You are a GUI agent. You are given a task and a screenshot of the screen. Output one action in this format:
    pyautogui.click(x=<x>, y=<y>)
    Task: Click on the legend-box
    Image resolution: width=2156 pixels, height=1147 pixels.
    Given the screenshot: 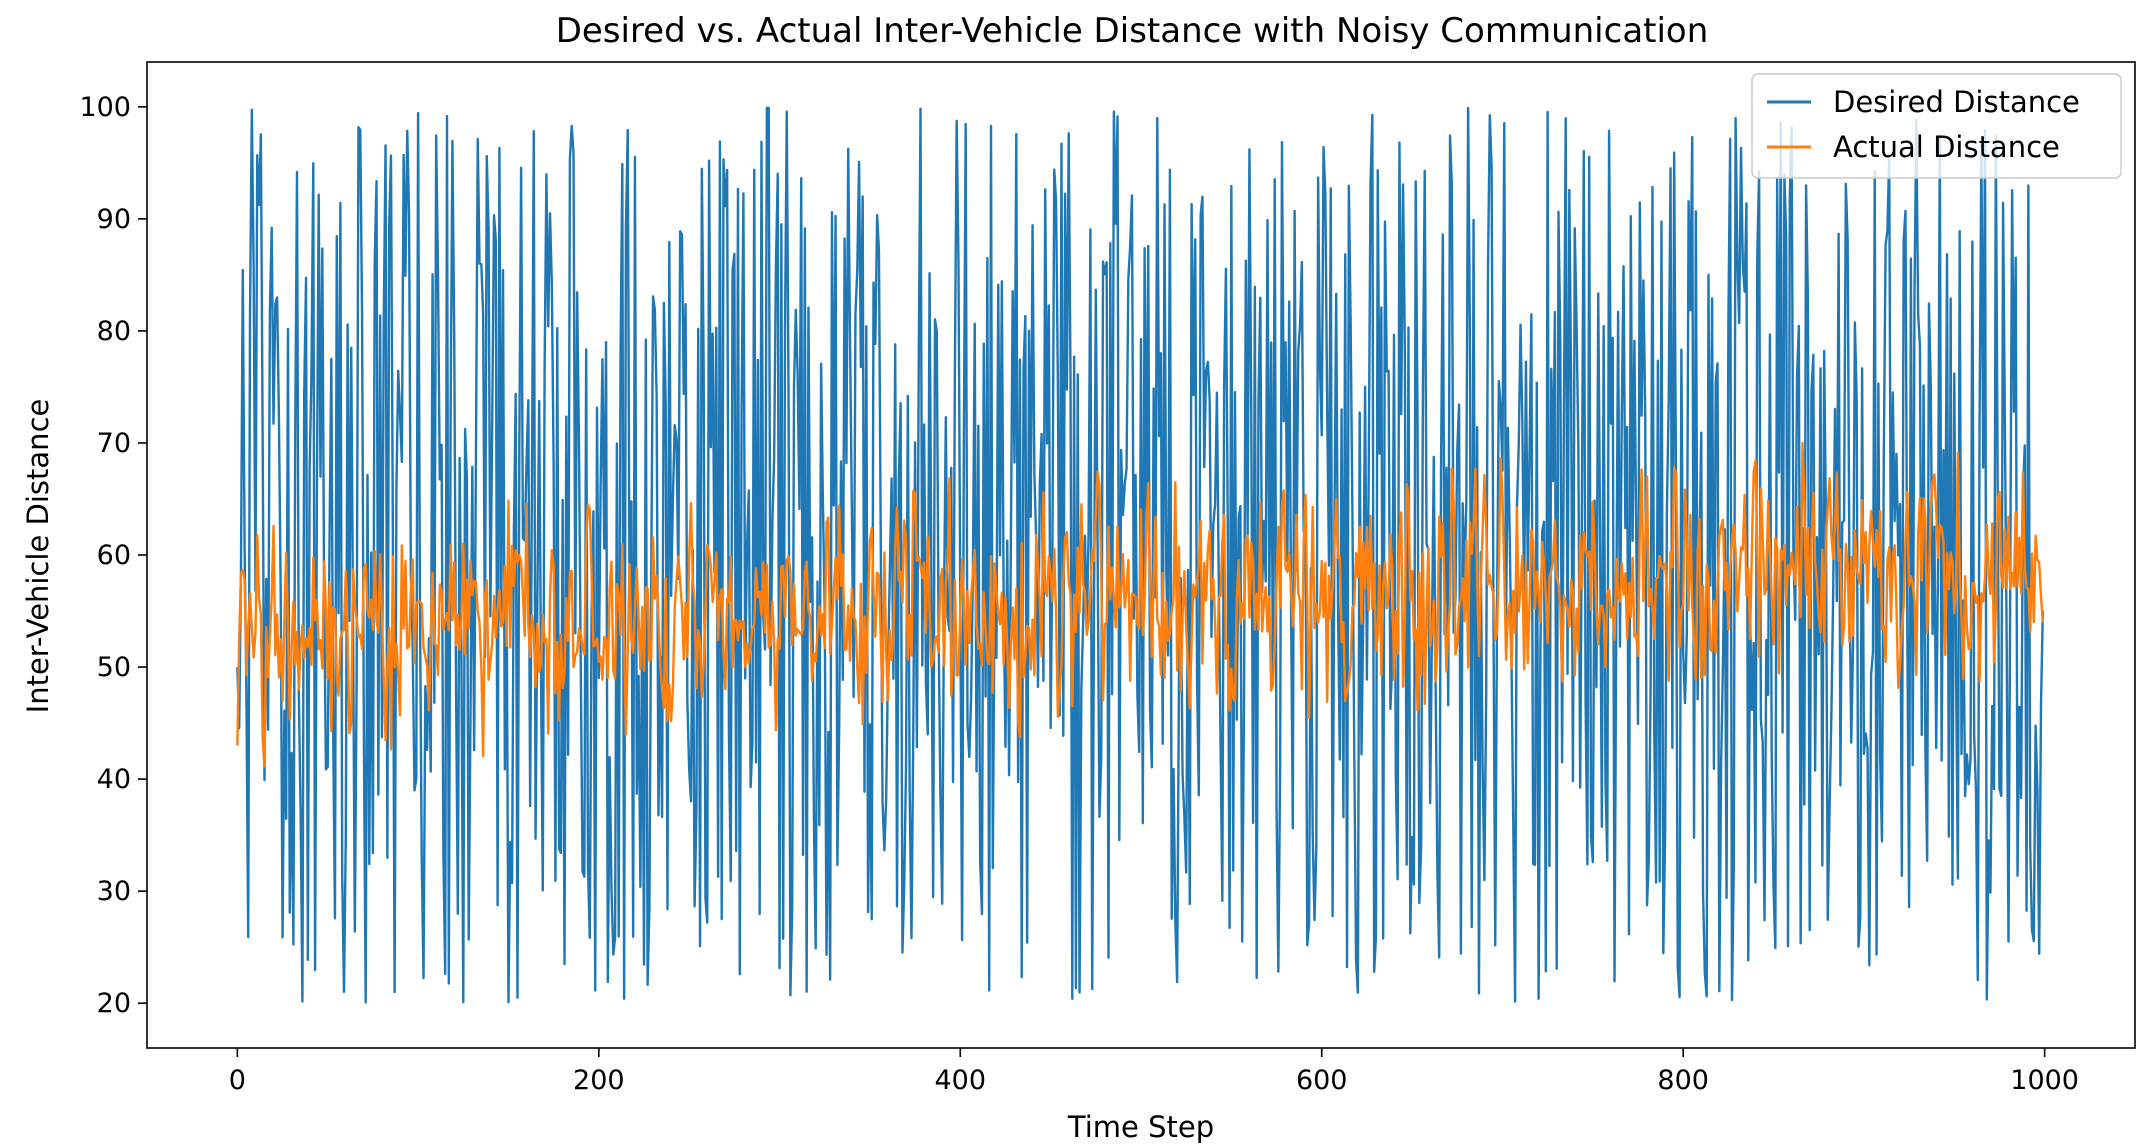 What is the action you would take?
    pyautogui.click(x=1936, y=126)
    